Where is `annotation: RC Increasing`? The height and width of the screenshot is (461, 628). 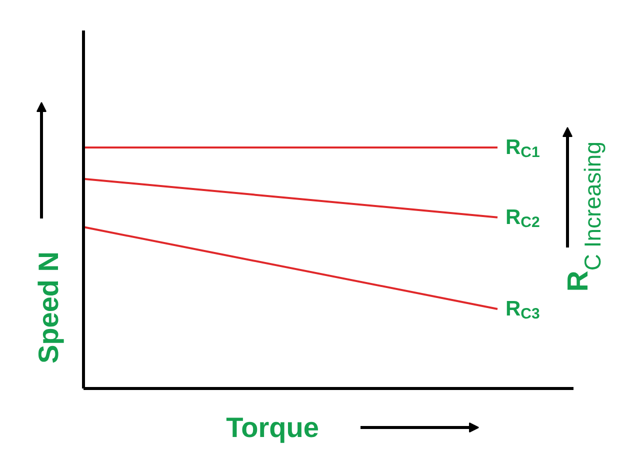
annotation: RC Increasing is located at coordinates (584, 216).